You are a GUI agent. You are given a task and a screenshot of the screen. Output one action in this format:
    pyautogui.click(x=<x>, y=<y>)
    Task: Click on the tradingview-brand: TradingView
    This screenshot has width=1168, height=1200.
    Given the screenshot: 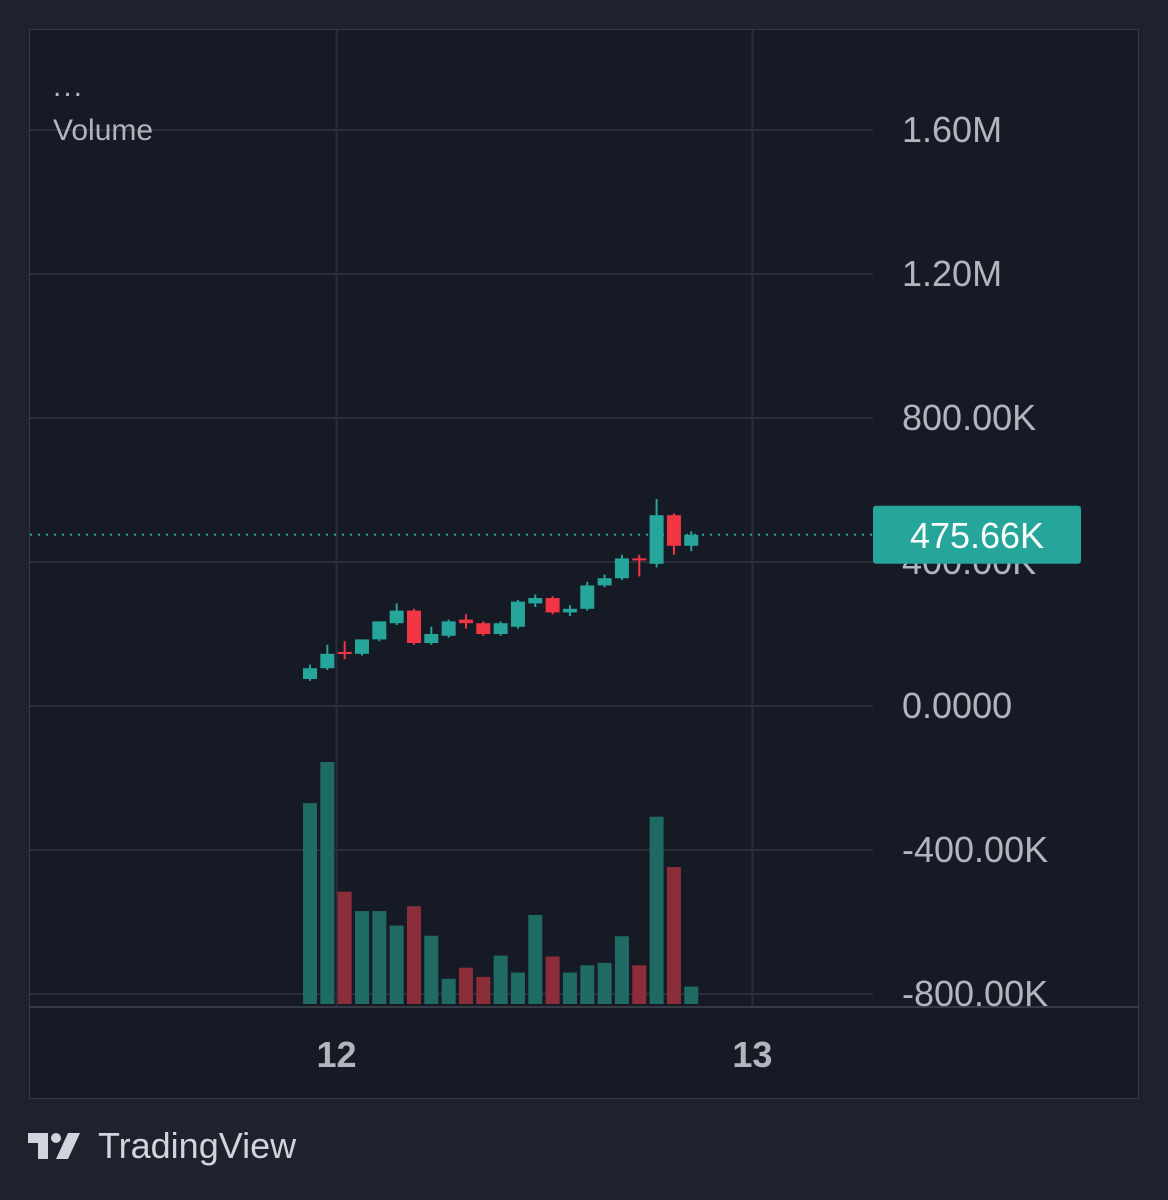 What is the action you would take?
    pyautogui.click(x=162, y=1146)
    